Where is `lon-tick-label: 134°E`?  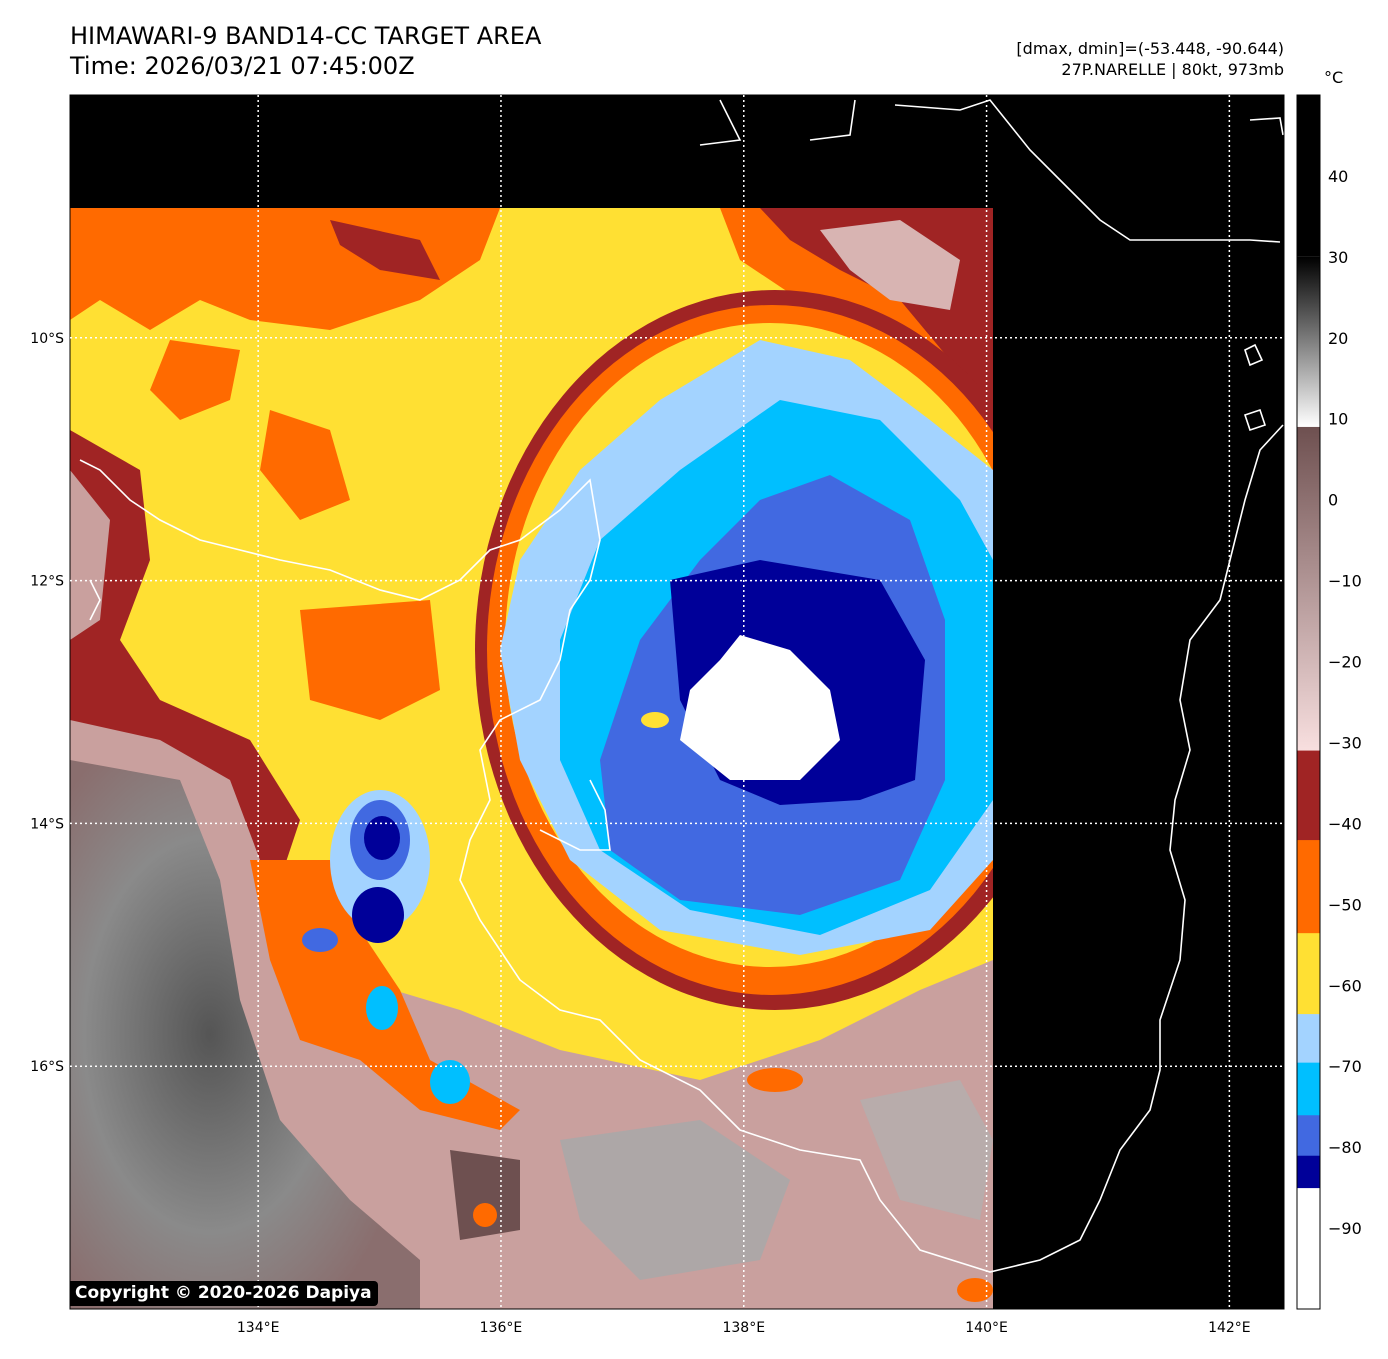
lon-tick-label: 134°E is located at coordinates (258, 1328).